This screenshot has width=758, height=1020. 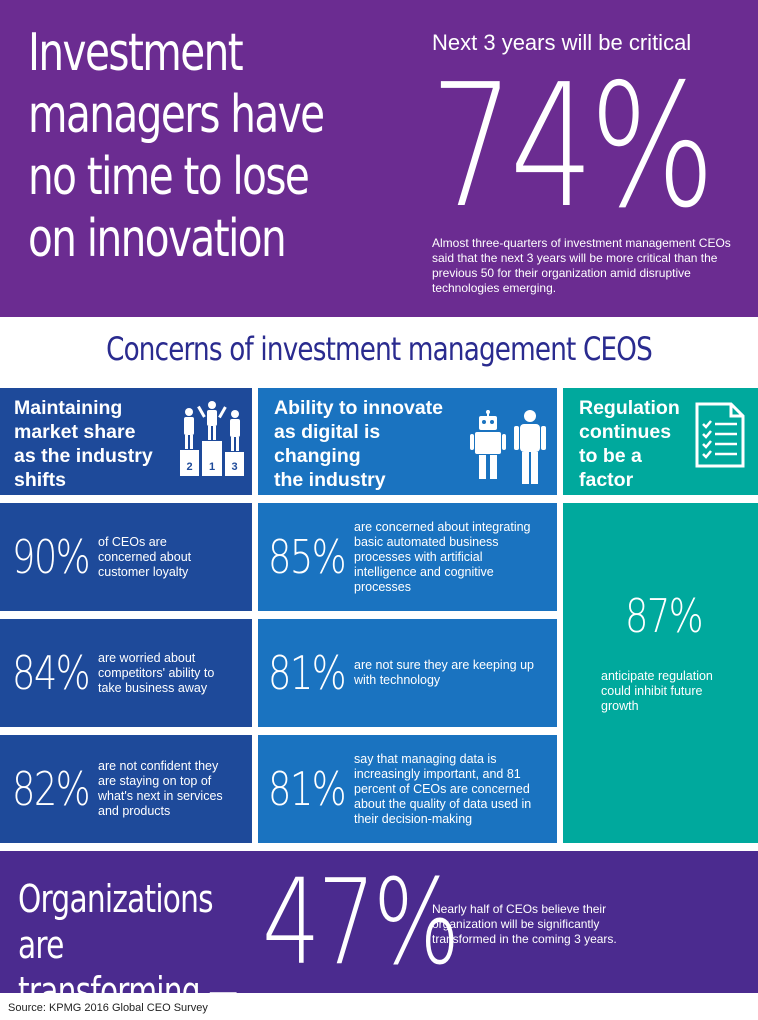 What do you see at coordinates (189, 467) in the screenshot?
I see `podium-label: 2` at bounding box center [189, 467].